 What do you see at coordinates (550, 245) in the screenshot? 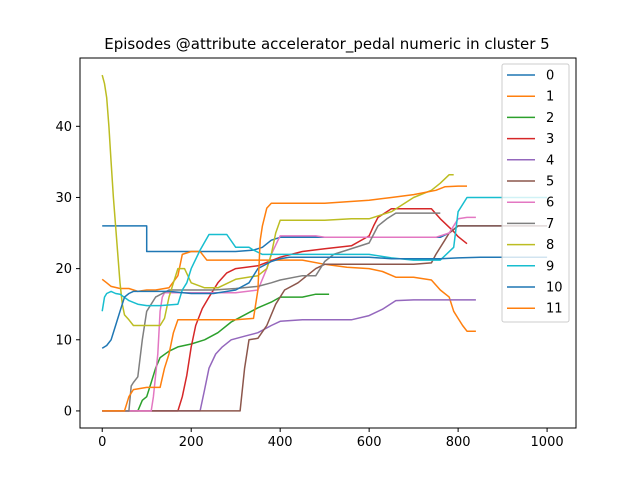
I see `legend-label-8: 8` at bounding box center [550, 245].